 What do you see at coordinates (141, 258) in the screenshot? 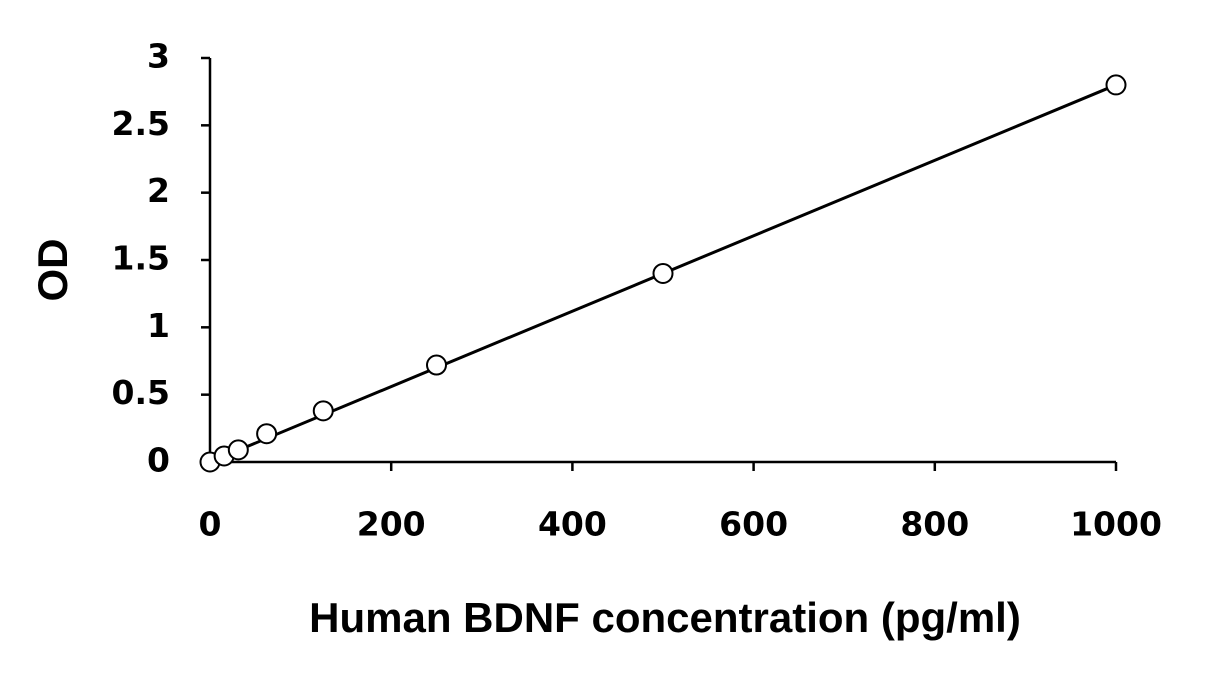
I see `y-tick-label: 1.5` at bounding box center [141, 258].